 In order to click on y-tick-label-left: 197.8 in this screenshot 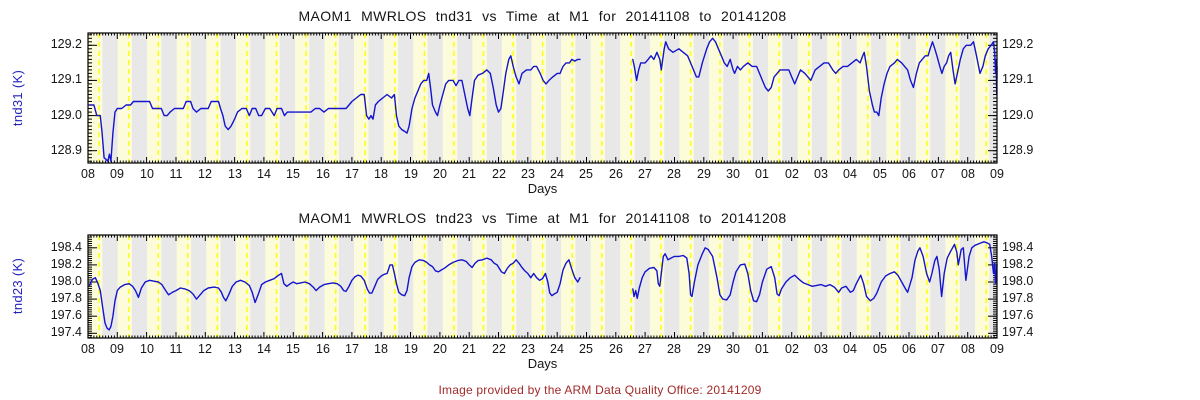, I will do `click(66, 298)`.